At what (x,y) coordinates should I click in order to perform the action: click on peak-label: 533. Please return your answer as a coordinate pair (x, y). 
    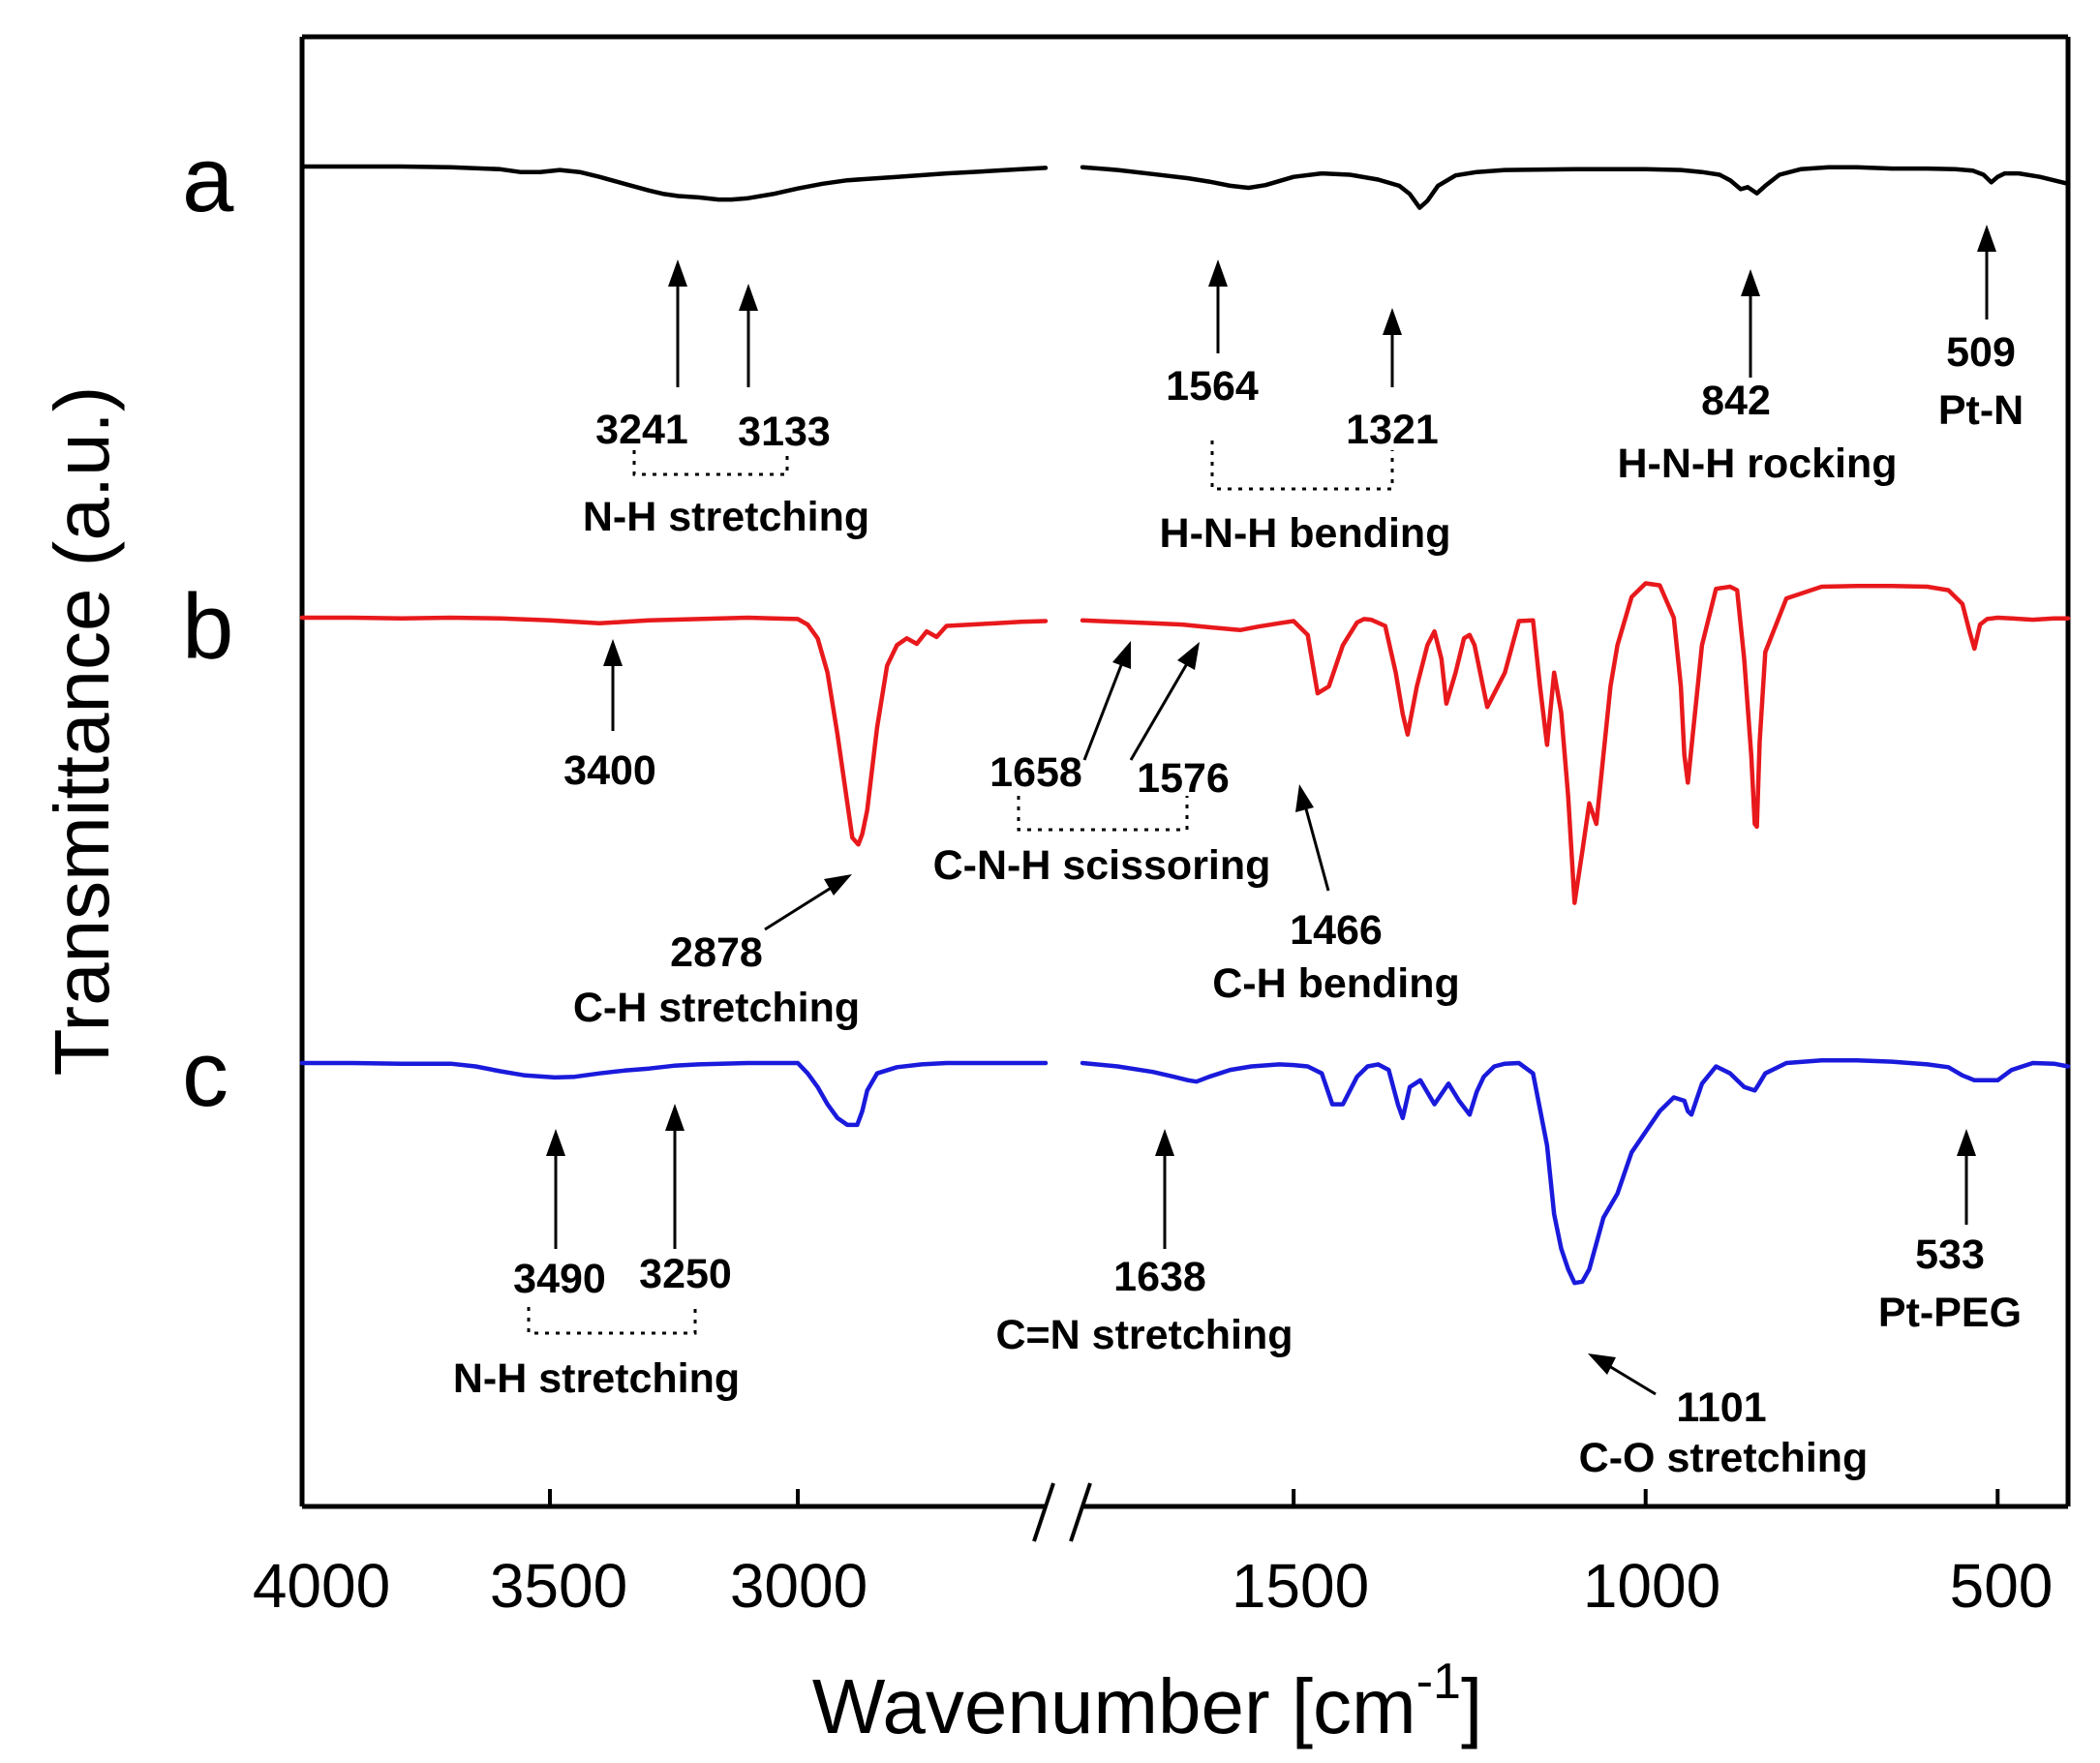
    Looking at the image, I should click on (1950, 1254).